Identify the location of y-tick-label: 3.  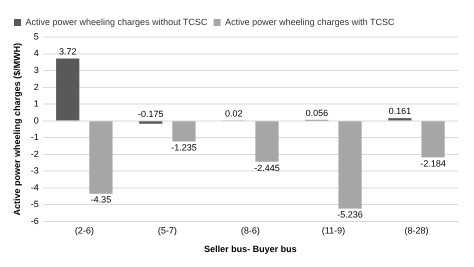
(36, 70).